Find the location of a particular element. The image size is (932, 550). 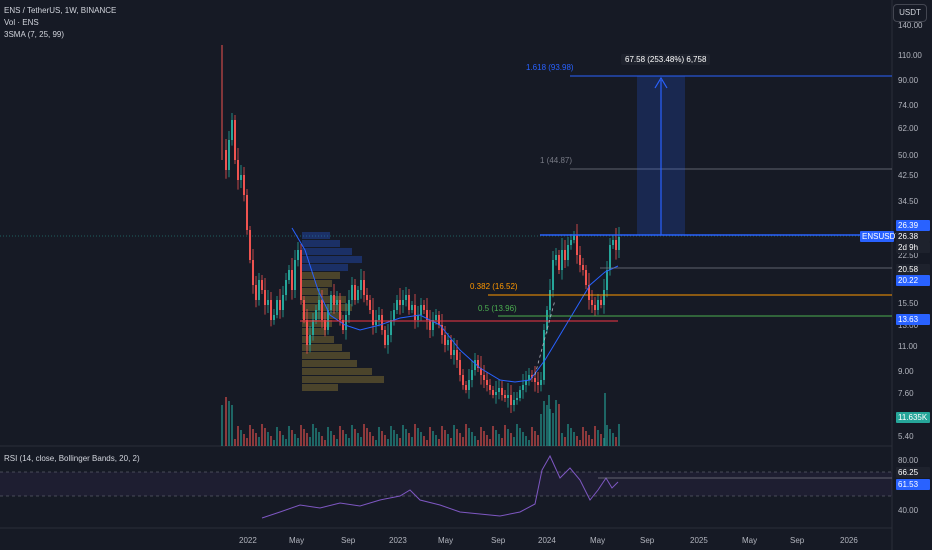

rsi-pane is located at coordinates (576, 486).